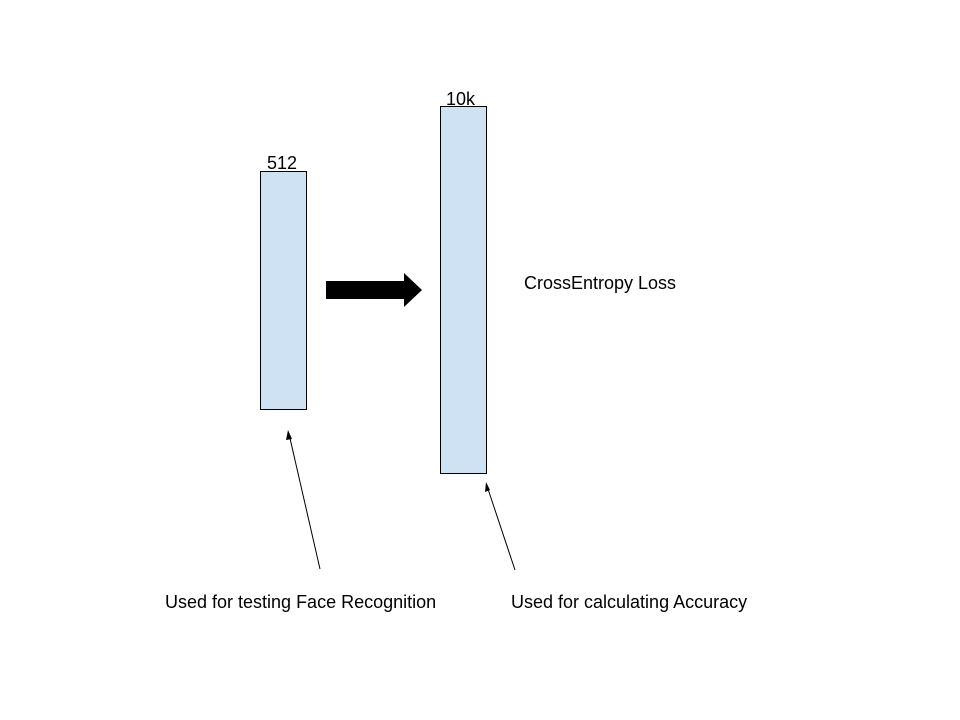 The image size is (960, 720). Describe the element at coordinates (301, 602) in the screenshot. I see `embedding-caption: Used for testing Face Recognition` at that location.